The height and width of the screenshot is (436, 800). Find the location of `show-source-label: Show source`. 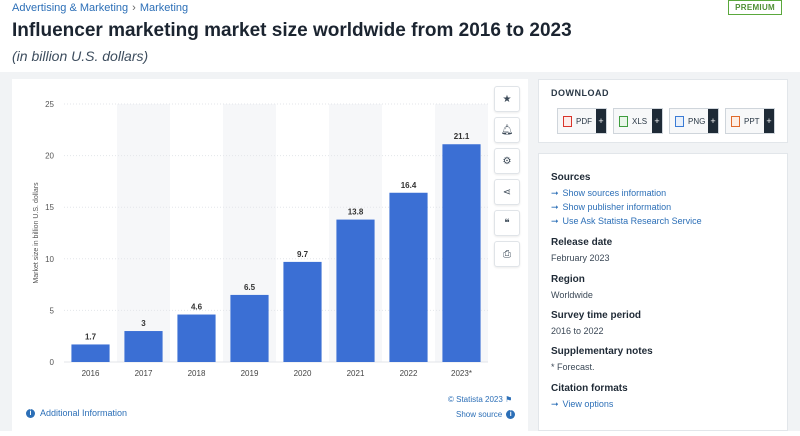

show-source-label: Show source is located at coordinates (479, 414).